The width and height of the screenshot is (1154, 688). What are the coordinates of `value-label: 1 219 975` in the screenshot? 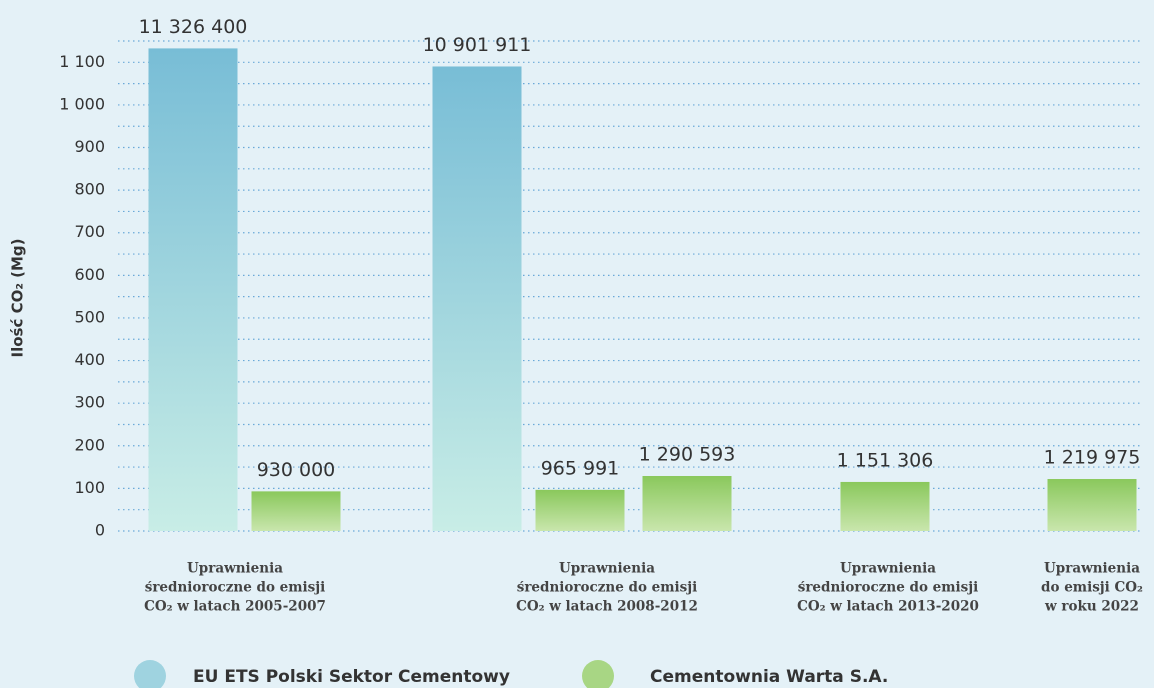 It's located at (1092, 458).